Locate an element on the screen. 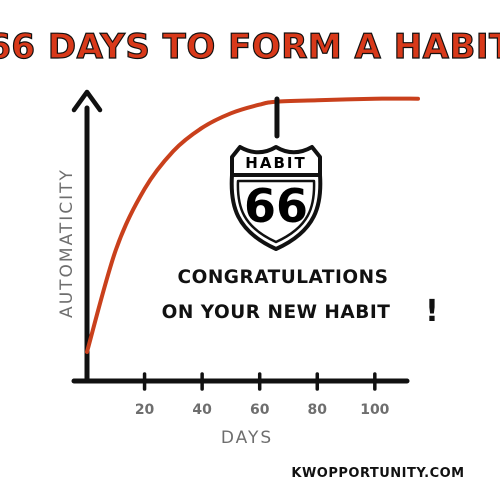  shield-top-text: HABIT is located at coordinates (275, 163).